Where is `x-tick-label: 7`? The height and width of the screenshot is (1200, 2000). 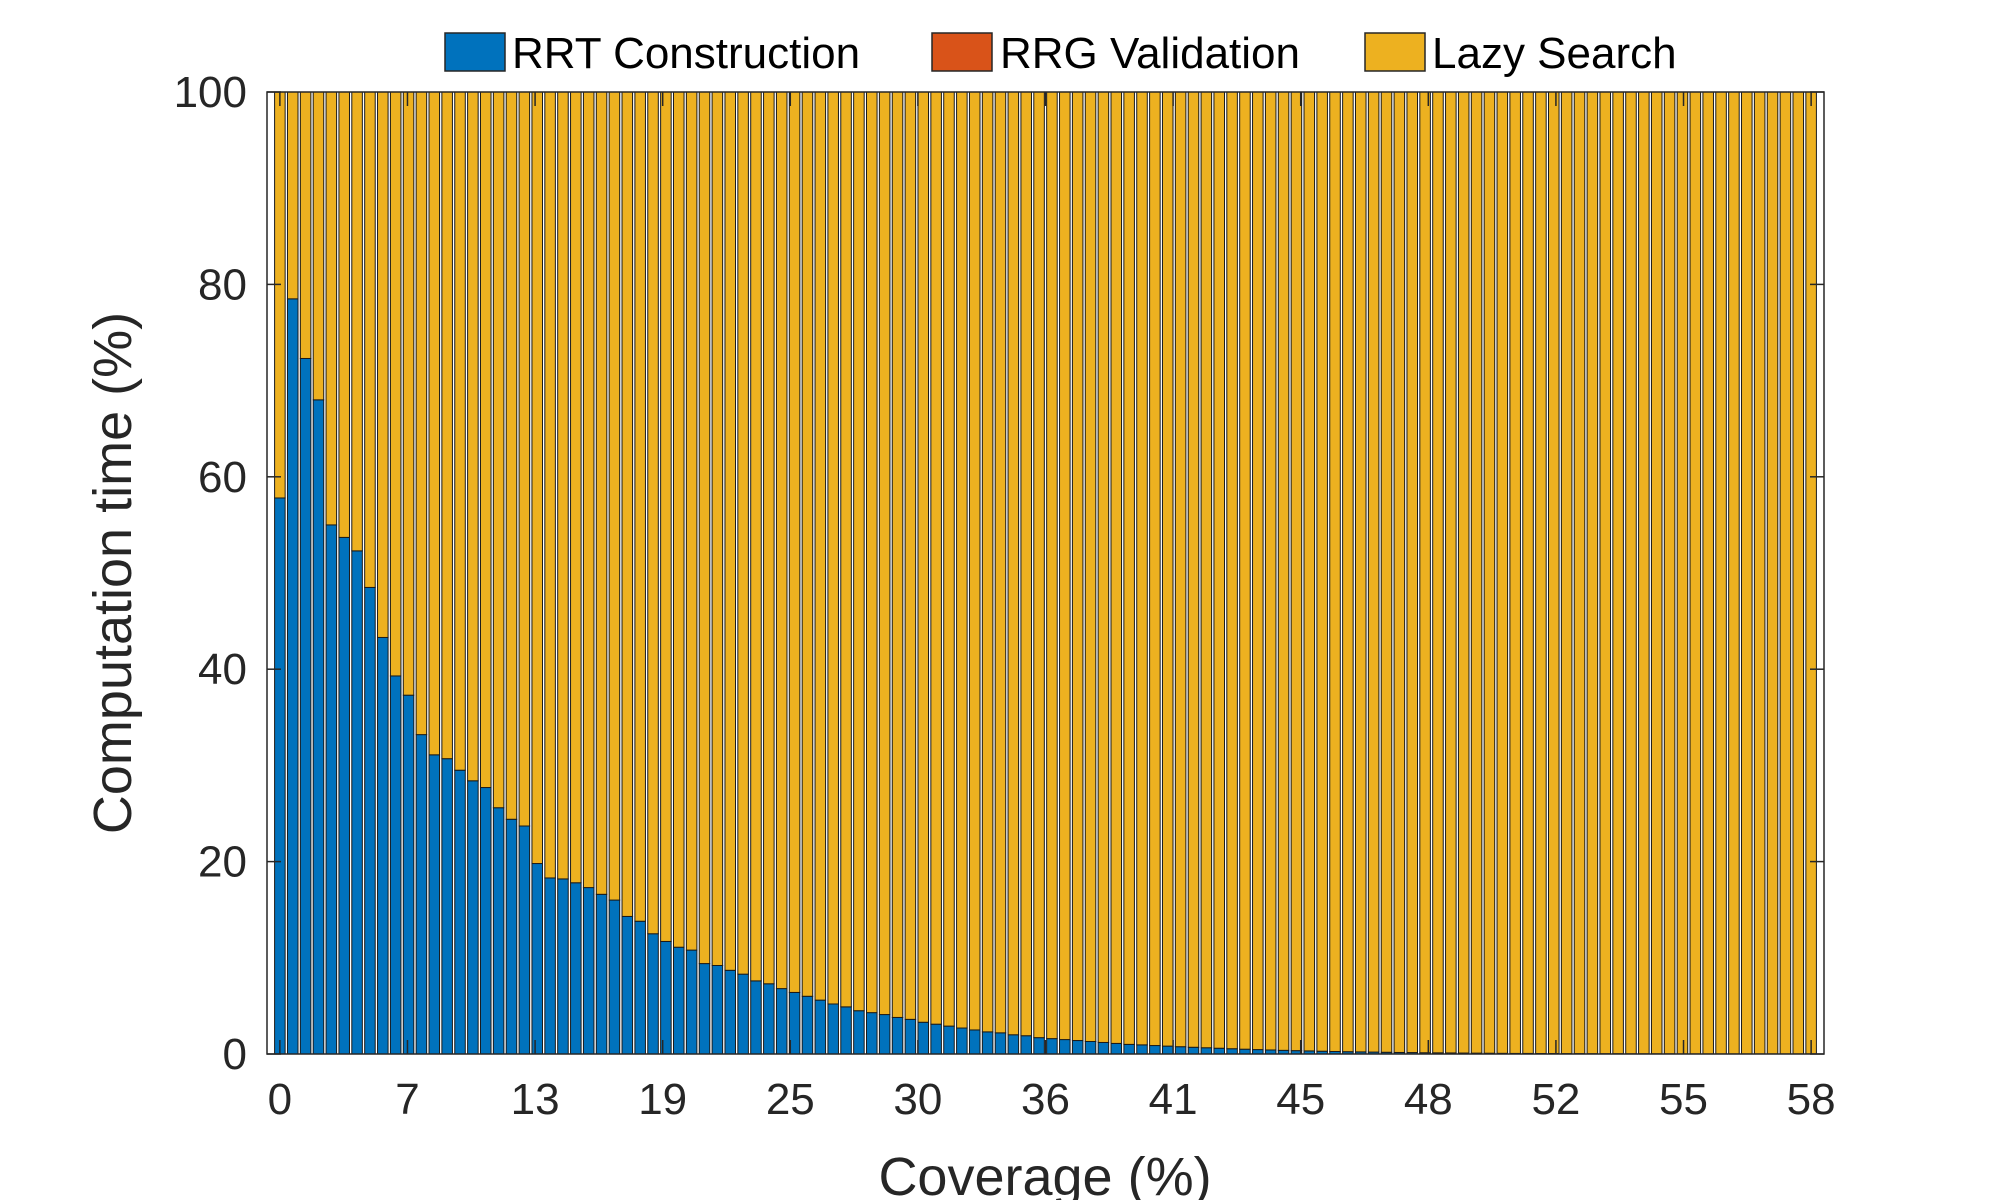 x-tick-label: 7 is located at coordinates (407, 1099).